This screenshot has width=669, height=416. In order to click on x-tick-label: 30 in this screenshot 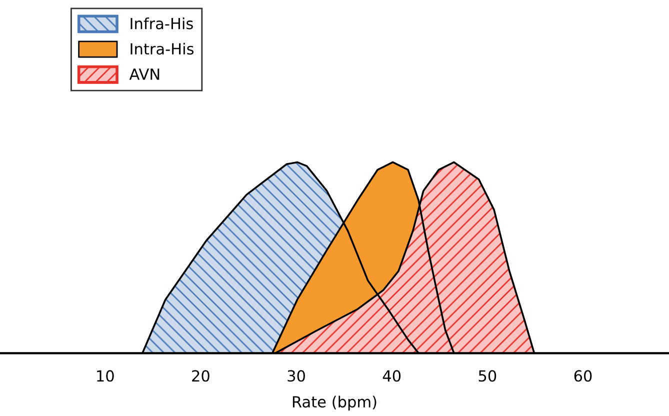, I will do `click(296, 376)`.